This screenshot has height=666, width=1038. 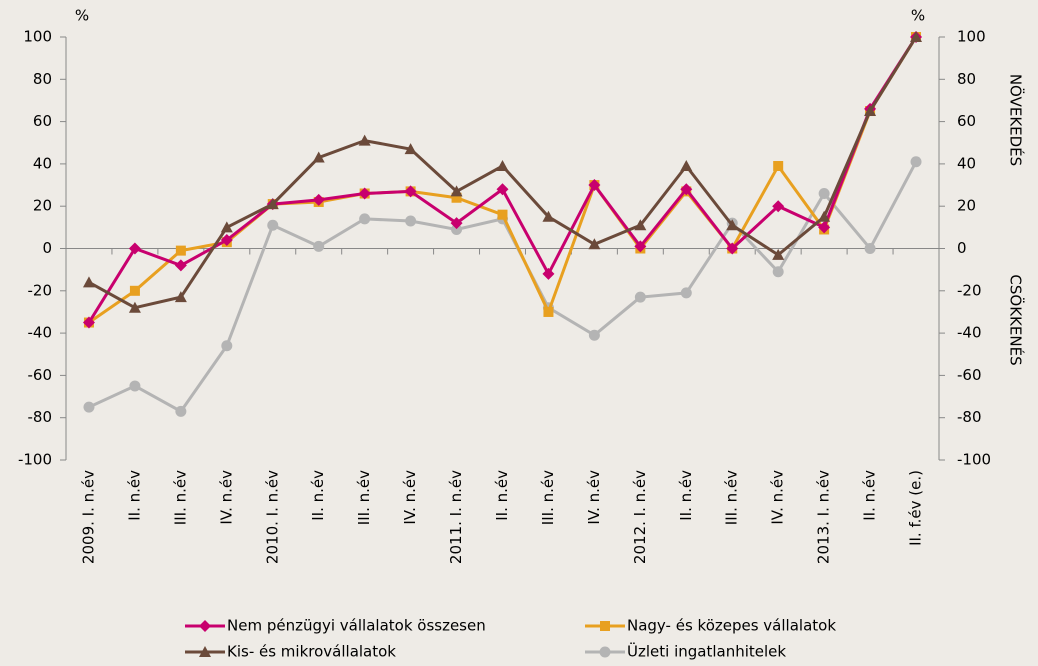 I want to click on y-tick-label: 20, so click(x=42, y=206).